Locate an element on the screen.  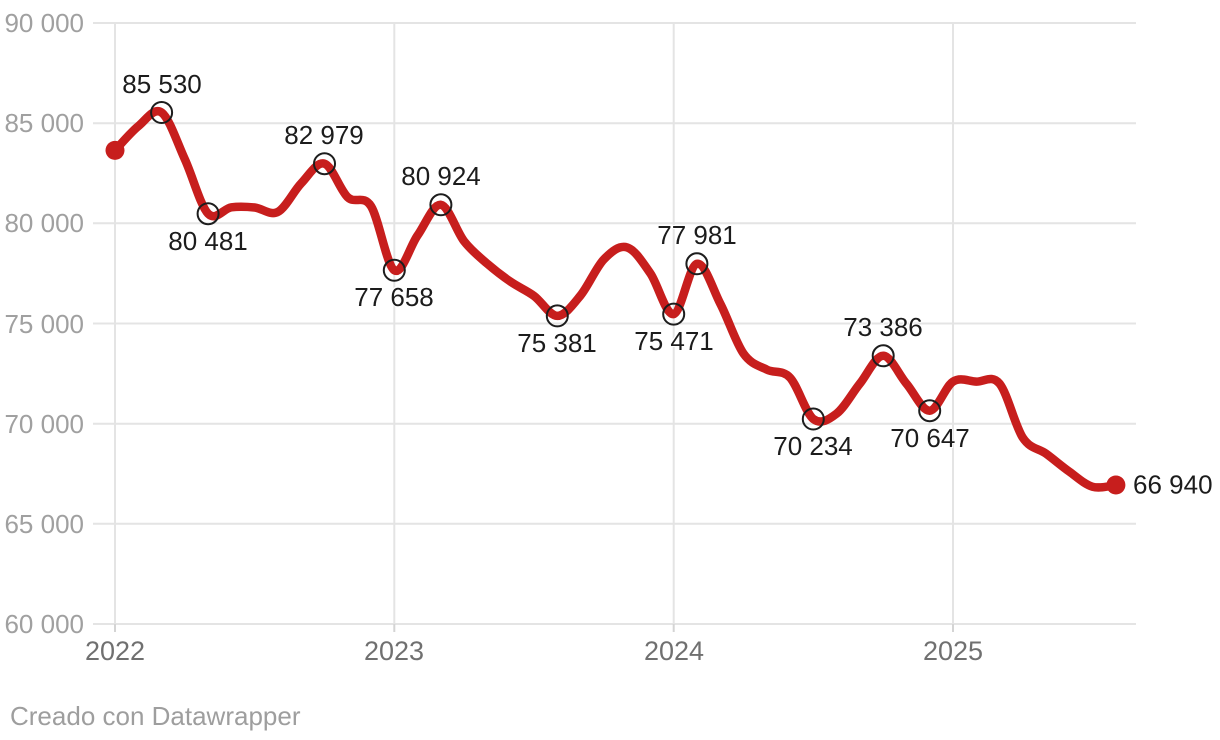
datawrapper-credit: Creado con Datawrapper is located at coordinates (155, 716).